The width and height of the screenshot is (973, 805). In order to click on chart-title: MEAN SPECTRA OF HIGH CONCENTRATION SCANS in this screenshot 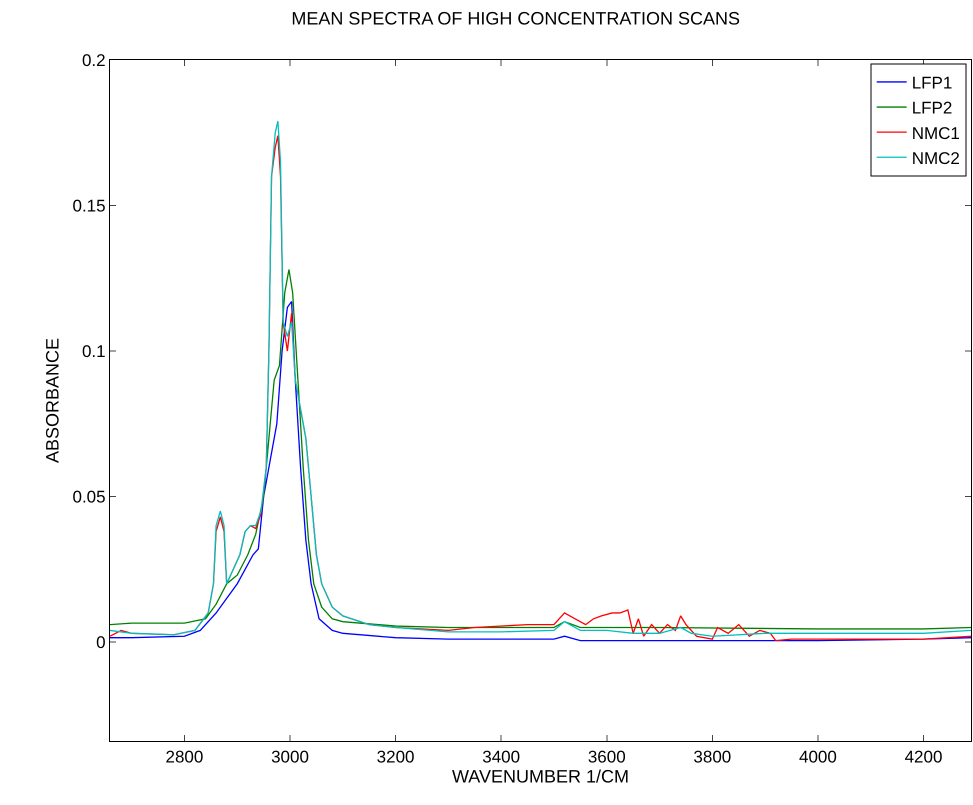, I will do `click(515, 18)`.